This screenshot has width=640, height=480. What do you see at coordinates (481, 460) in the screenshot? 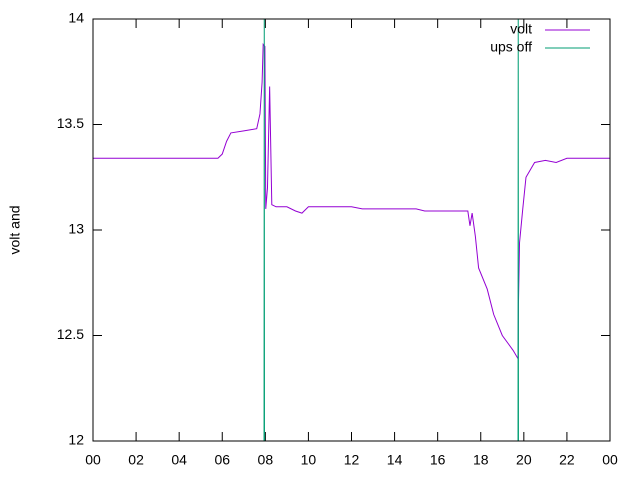
I see `x-tick-label: 18` at bounding box center [481, 460].